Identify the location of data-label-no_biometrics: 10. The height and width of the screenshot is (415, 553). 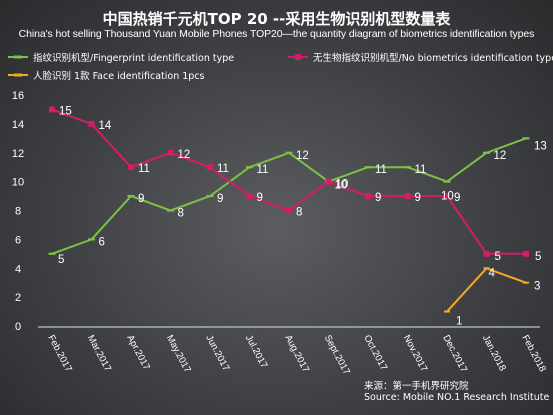
(341, 186).